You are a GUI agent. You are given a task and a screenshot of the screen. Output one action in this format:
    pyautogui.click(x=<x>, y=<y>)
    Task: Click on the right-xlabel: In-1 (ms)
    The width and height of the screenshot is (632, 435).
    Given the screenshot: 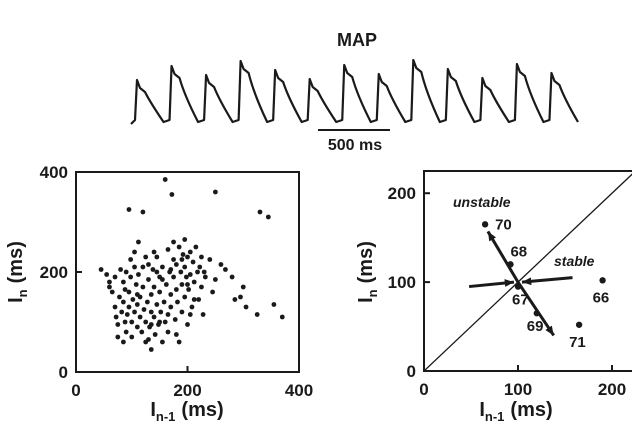 What is the action you would take?
    pyautogui.click(x=515, y=411)
    